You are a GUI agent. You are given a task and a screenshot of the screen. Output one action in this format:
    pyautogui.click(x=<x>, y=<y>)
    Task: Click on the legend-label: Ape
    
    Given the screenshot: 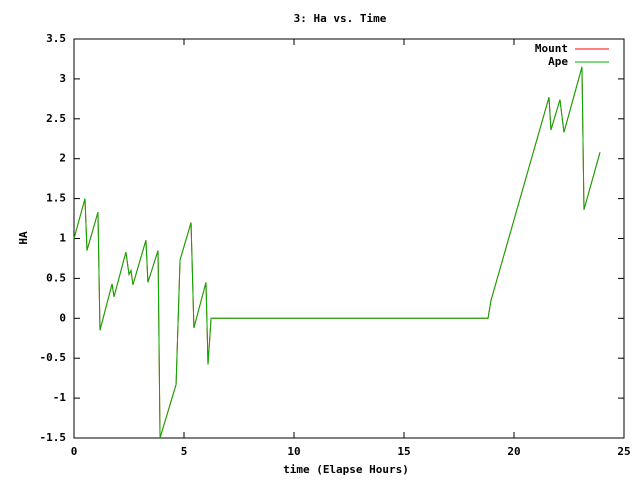 What is the action you would take?
    pyautogui.click(x=558, y=61)
    